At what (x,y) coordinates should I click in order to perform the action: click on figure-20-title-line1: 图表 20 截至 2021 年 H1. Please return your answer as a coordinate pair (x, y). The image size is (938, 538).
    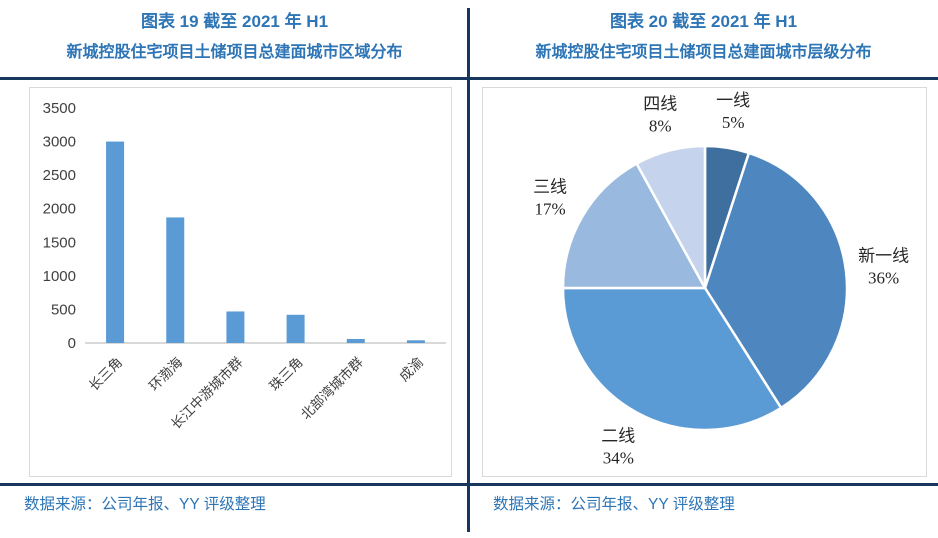
    Looking at the image, I should click on (703, 21).